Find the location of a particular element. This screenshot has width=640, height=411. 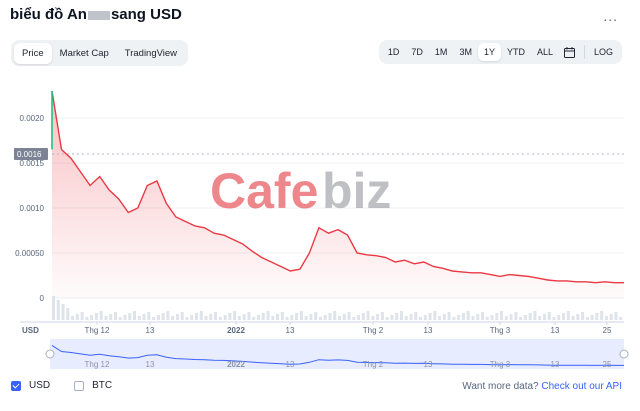

tab-price: Price is located at coordinates (33, 53).